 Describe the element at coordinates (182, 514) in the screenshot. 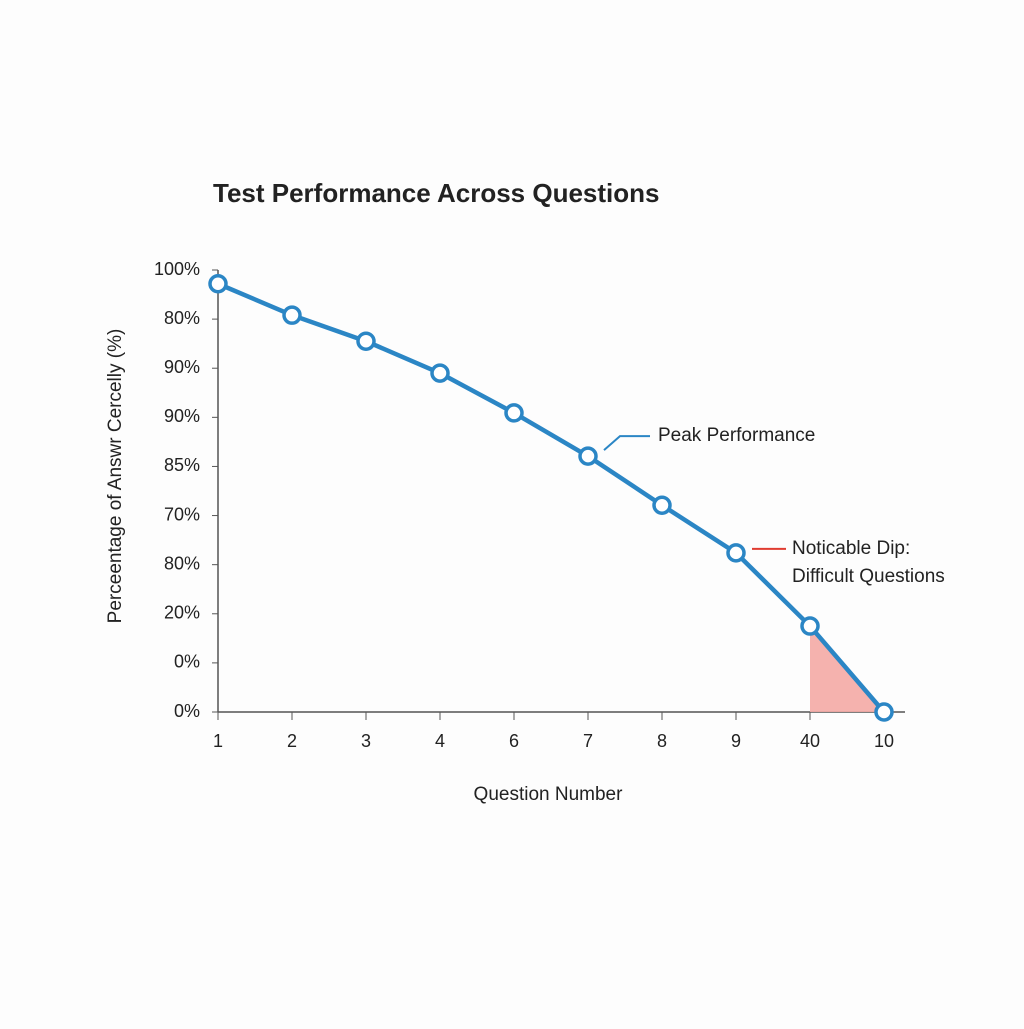

I see `y-tick-label: 70%` at that location.